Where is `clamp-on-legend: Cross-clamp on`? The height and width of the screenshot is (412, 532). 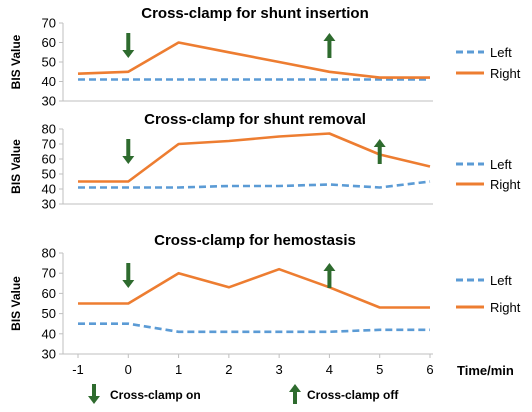
clamp-on-legend: Cross-clamp on is located at coordinates (144, 394).